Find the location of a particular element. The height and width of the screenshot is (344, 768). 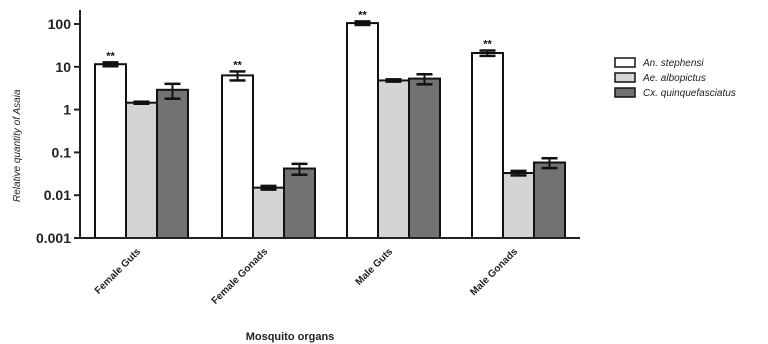

y-tick-label: 0.01 is located at coordinates (57, 195).